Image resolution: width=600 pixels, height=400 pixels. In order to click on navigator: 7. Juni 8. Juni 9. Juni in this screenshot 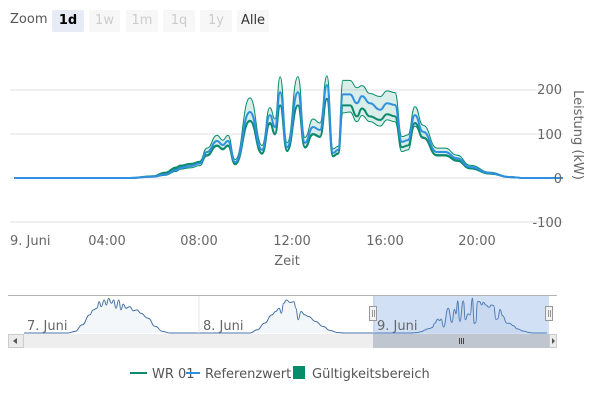, I will do `click(282, 315)`.